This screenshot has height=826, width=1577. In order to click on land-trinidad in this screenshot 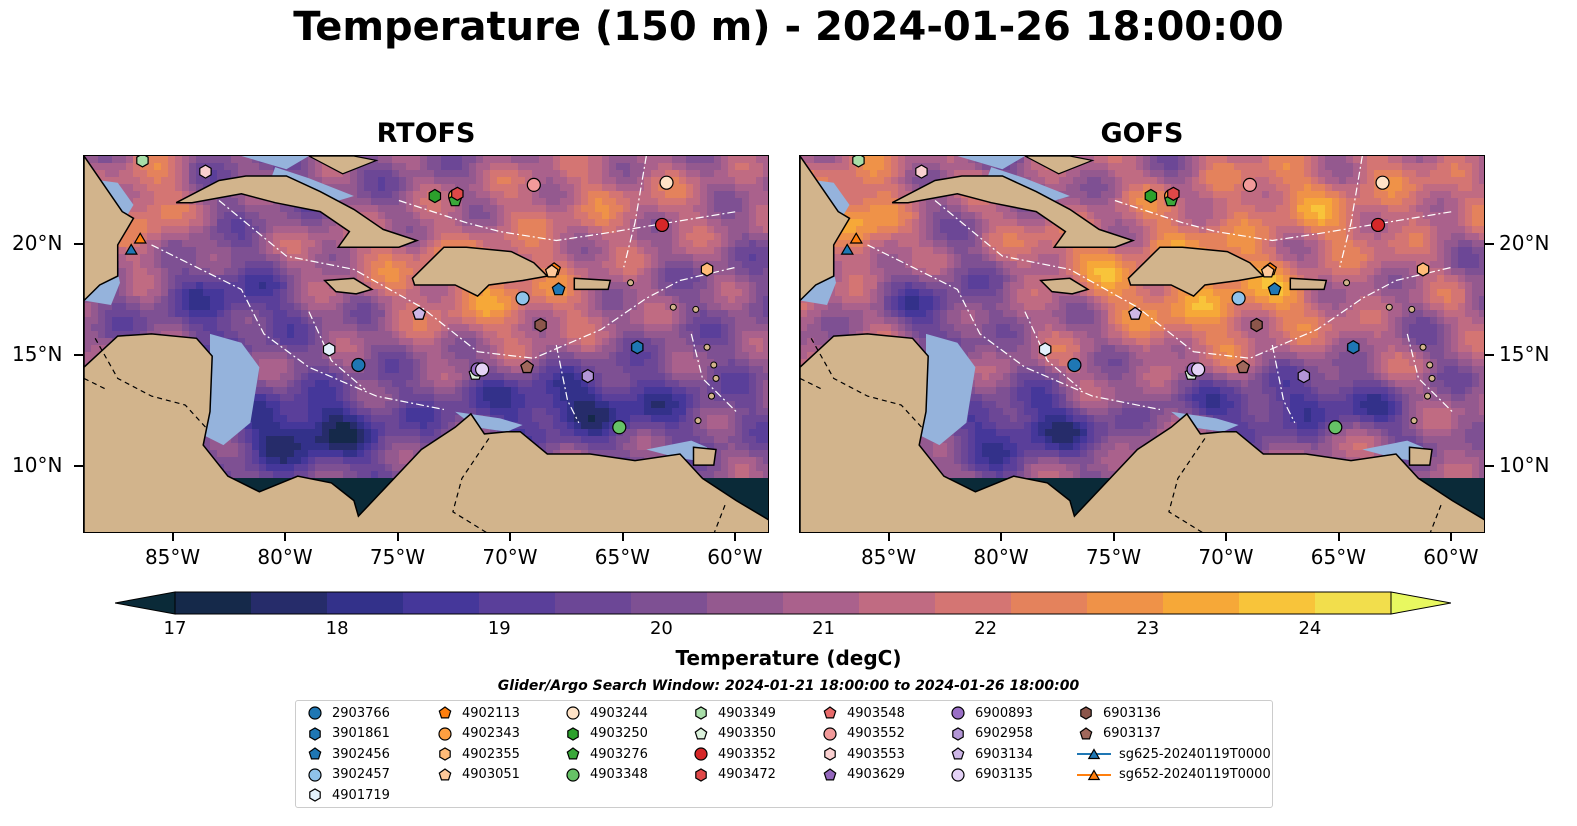, I will do `click(704, 456)`.